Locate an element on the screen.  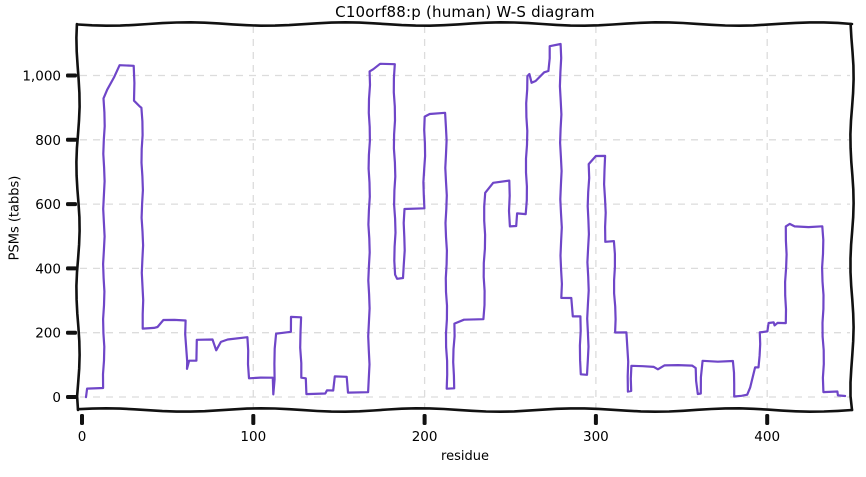
y-tick-label: 400 is located at coordinates (48, 269).